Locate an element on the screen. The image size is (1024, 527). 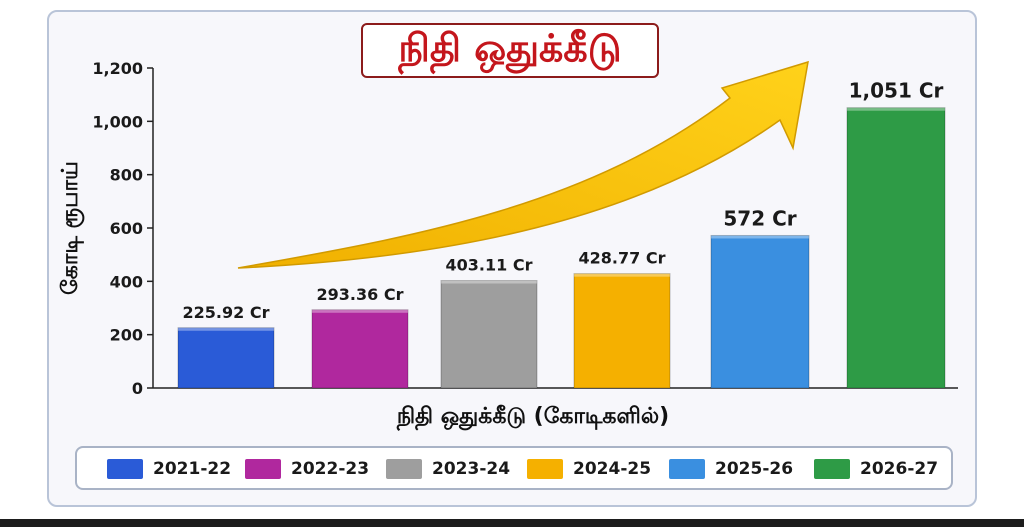
legend-label: 2023-24 is located at coordinates (471, 469).